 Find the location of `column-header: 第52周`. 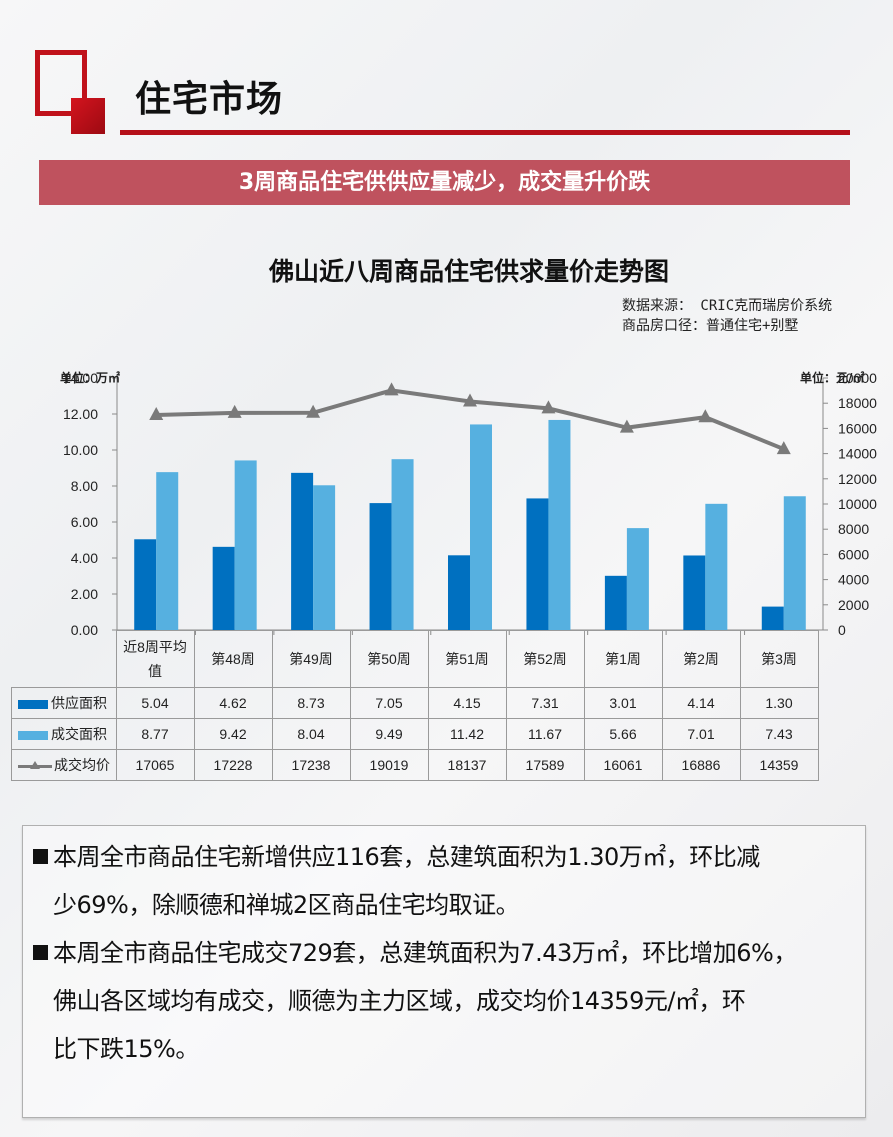

column-header: 第52周 is located at coordinates (545, 659).